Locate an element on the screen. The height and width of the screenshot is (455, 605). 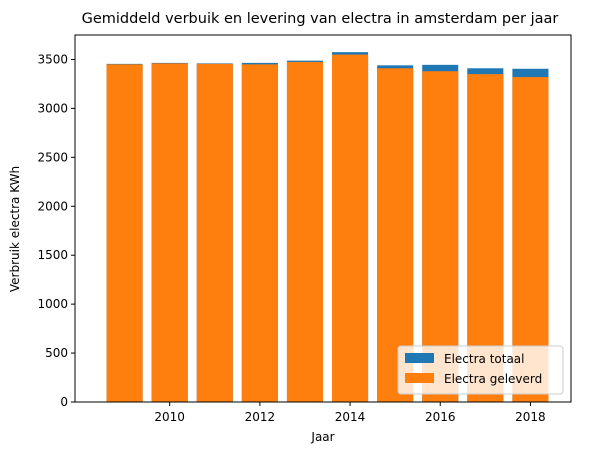
legend-swatch-geleverd is located at coordinates (419, 378).